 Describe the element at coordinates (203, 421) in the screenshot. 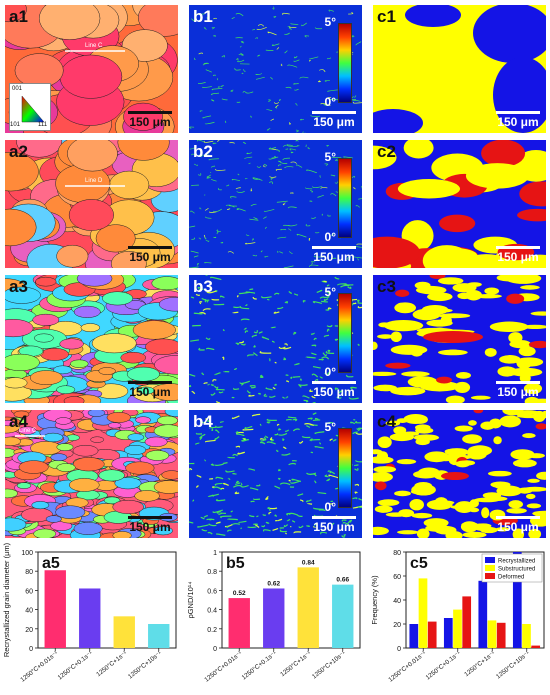

I see `panel-label-b4: b4` at that location.